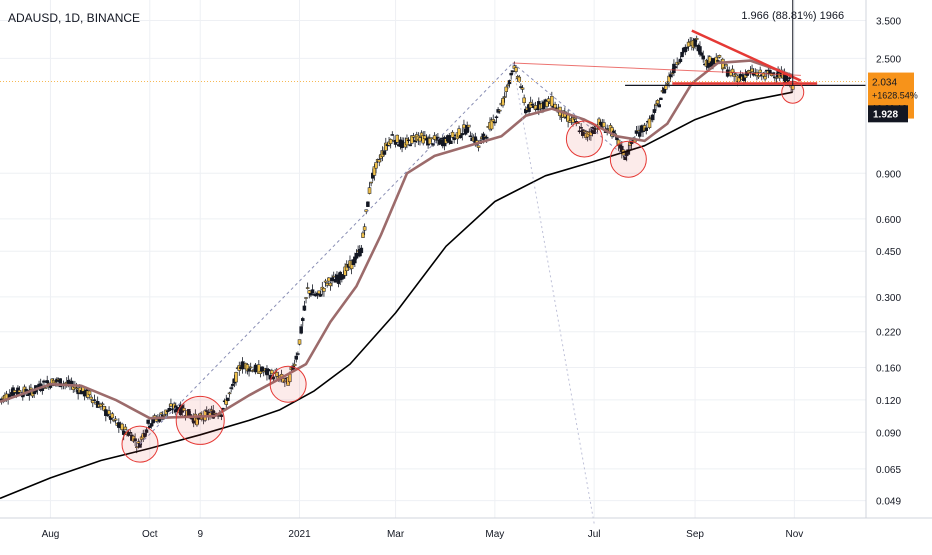 This screenshot has width=932, height=555. Describe the element at coordinates (888, 59) in the screenshot. I see `y-tick-label: 2.500` at that location.